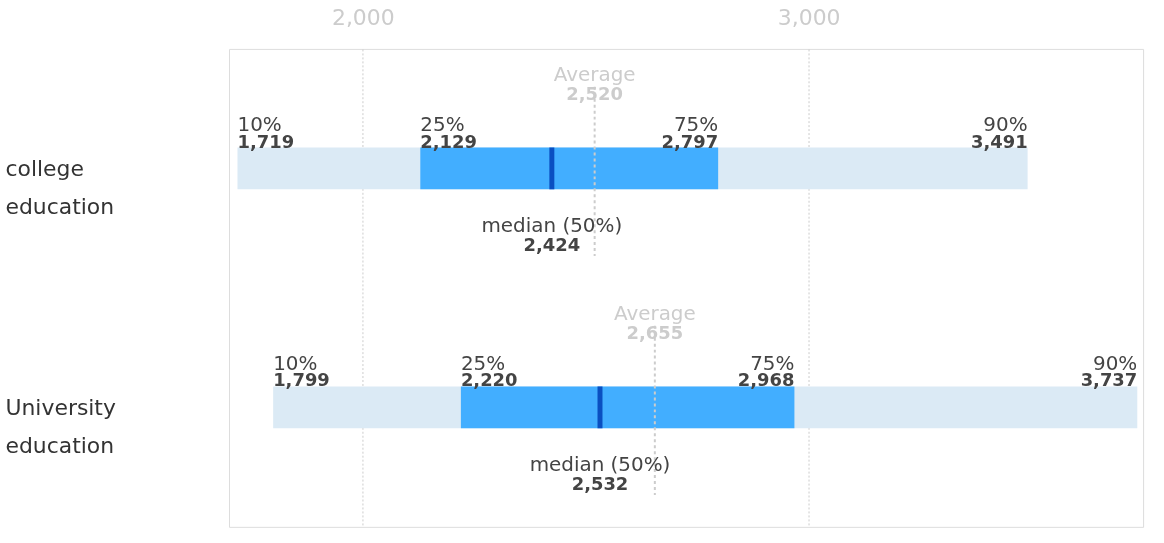  What do you see at coordinates (301, 380) in the screenshot?
I see `annotation: 1,799` at bounding box center [301, 380].